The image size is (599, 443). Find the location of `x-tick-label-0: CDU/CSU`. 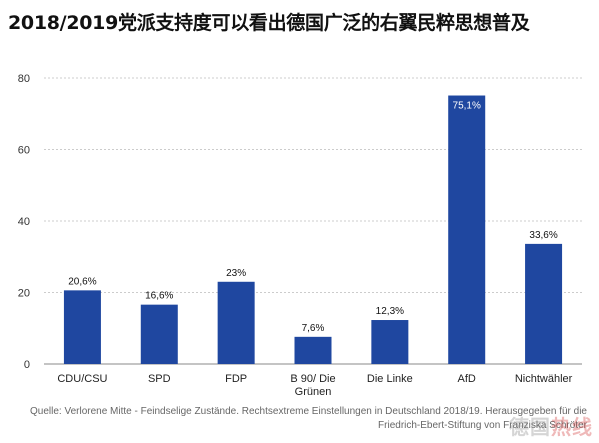

x-tick-label-0: CDU/CSU is located at coordinates (82, 379).